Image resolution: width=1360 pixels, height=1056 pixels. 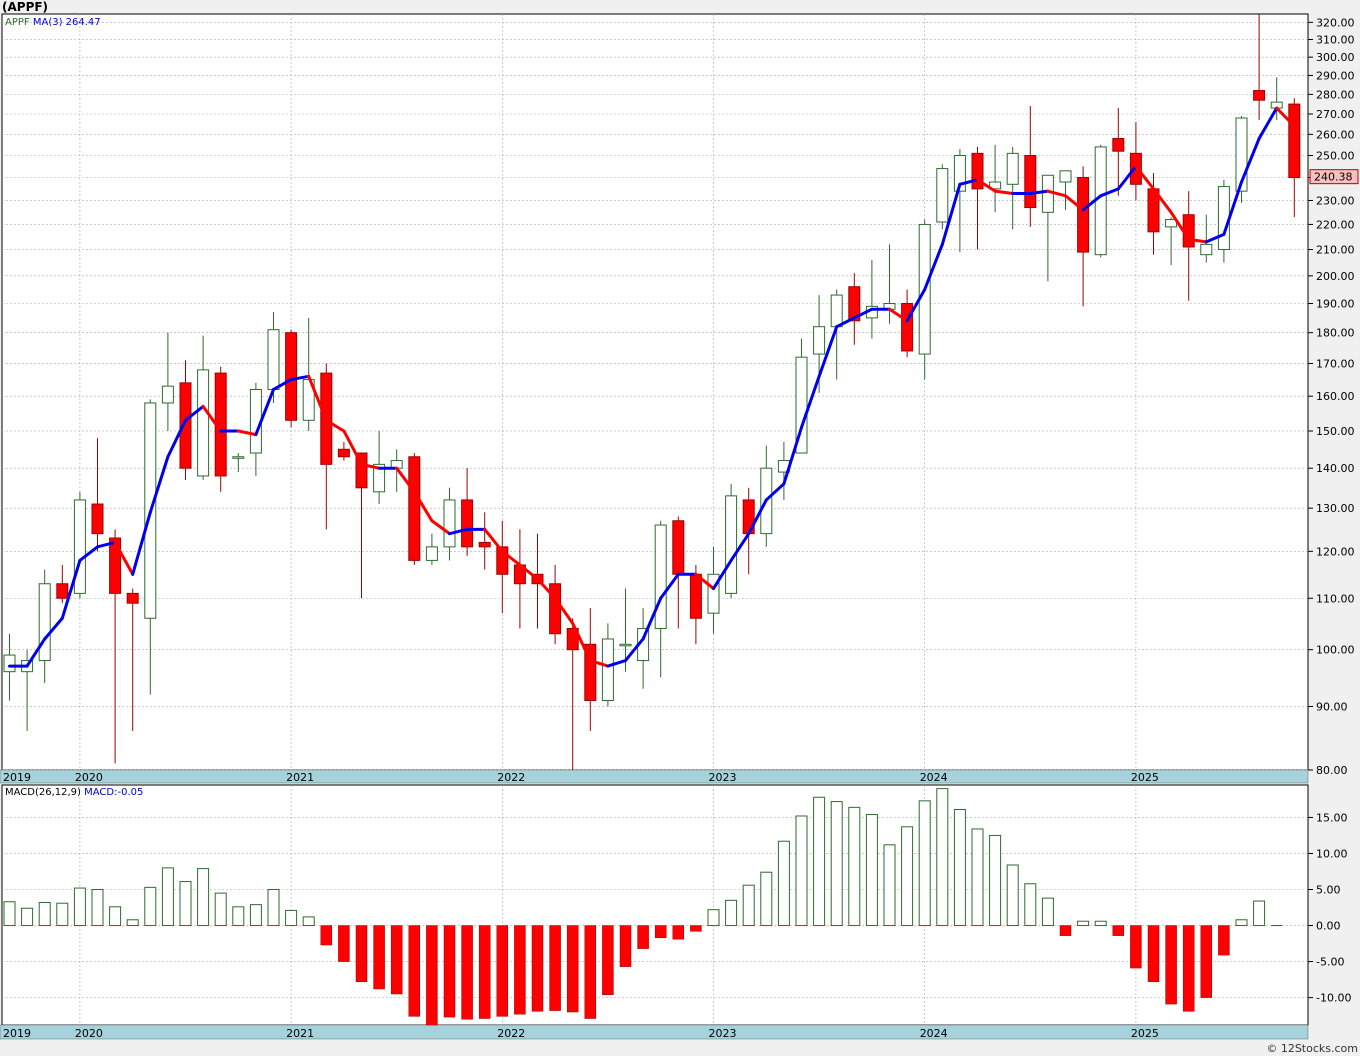 What do you see at coordinates (25, 7) in the screenshot?
I see `page-title: (APPF)` at bounding box center [25, 7].